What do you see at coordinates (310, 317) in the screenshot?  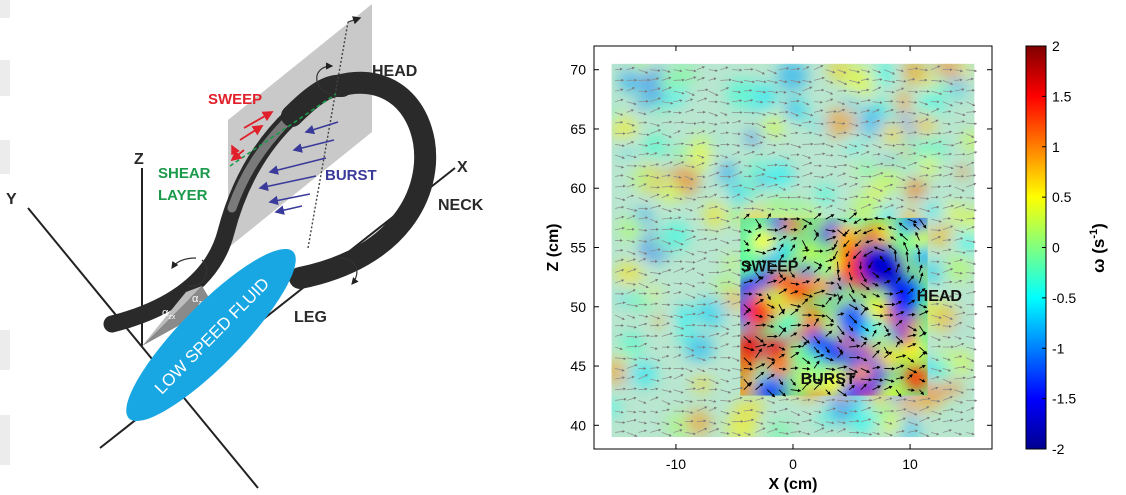 I see `leg-label: LEG` at bounding box center [310, 317].